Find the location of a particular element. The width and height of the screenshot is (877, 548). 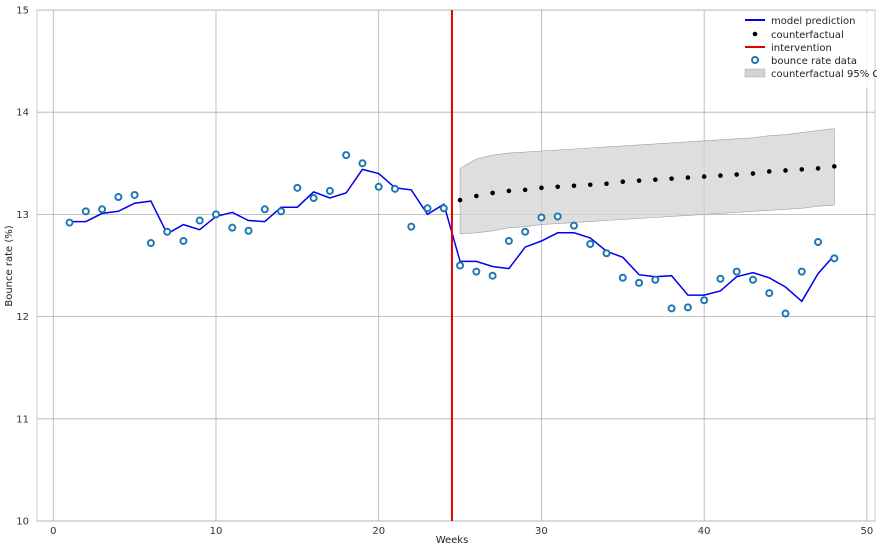

counterfactual-series is located at coordinates (647, 183).